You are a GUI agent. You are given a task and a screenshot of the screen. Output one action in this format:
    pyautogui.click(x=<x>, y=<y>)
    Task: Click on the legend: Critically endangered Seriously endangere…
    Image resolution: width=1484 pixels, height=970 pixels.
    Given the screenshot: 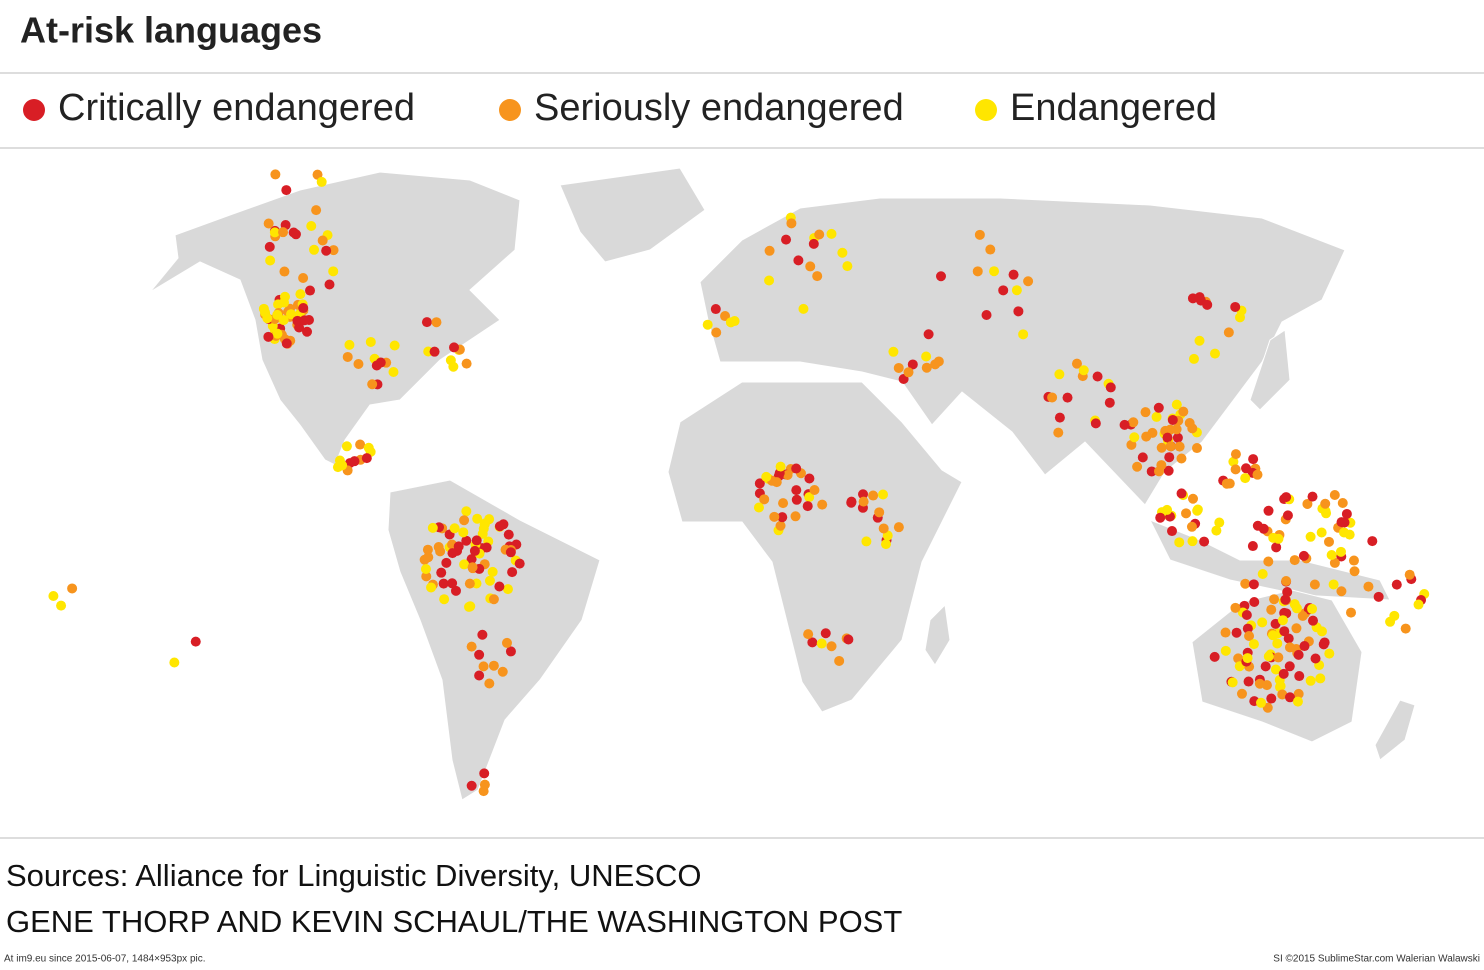 What is the action you would take?
    pyautogui.click(x=620, y=108)
    